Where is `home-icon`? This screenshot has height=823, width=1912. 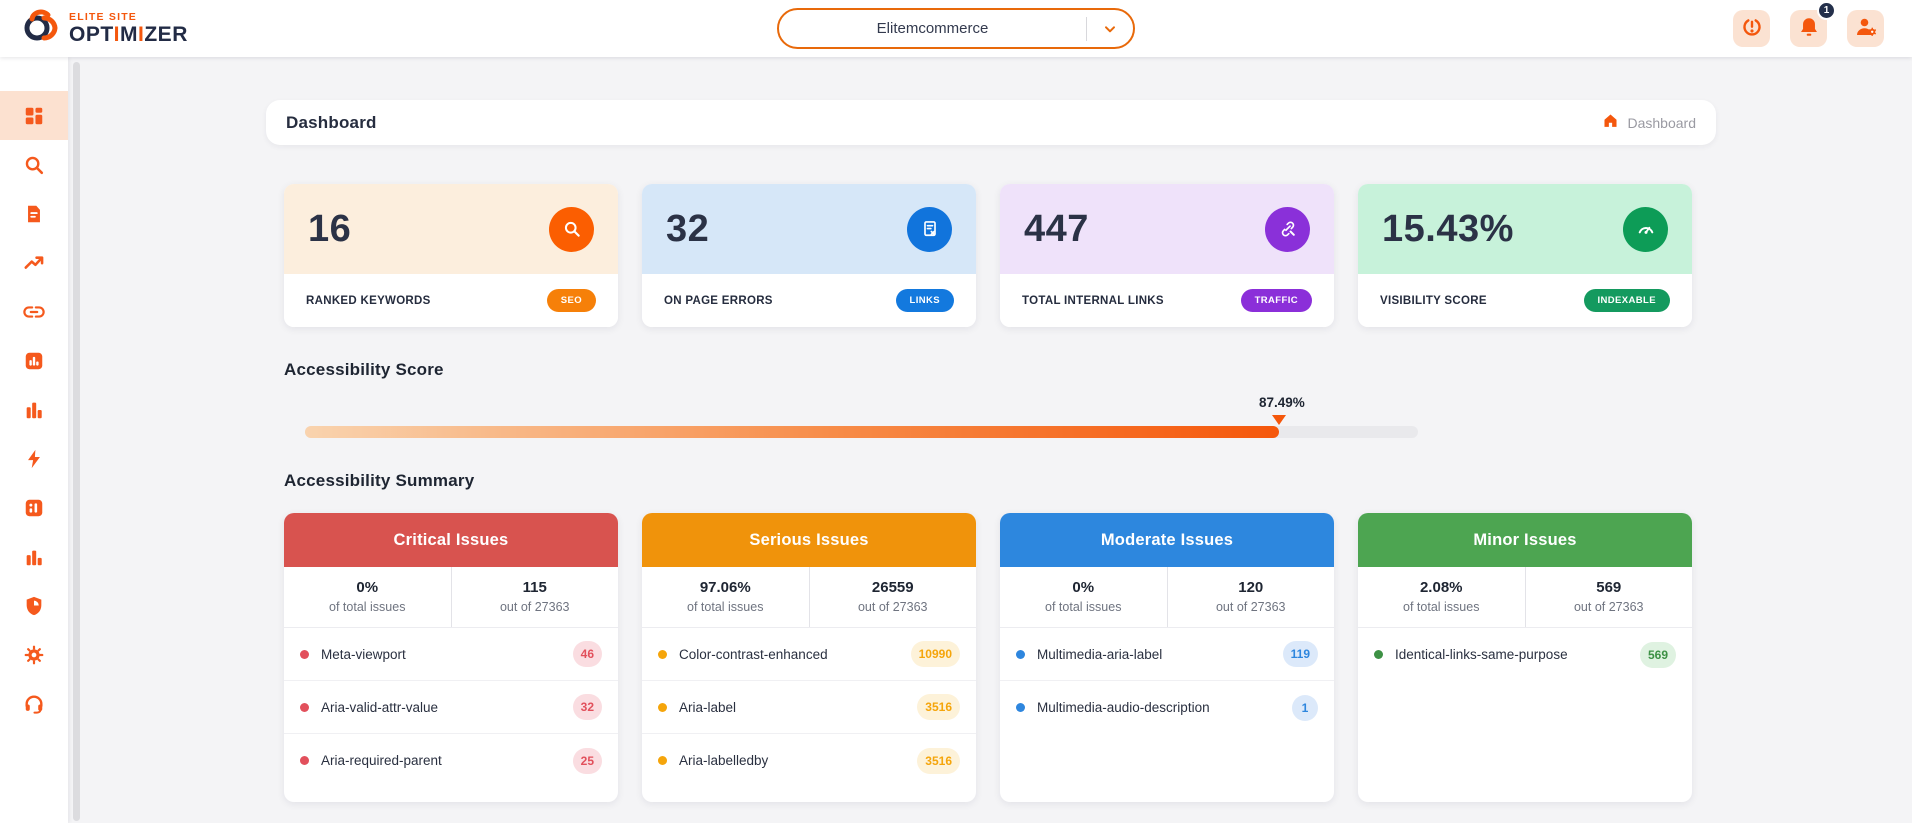
home-icon is located at coordinates (1610, 123).